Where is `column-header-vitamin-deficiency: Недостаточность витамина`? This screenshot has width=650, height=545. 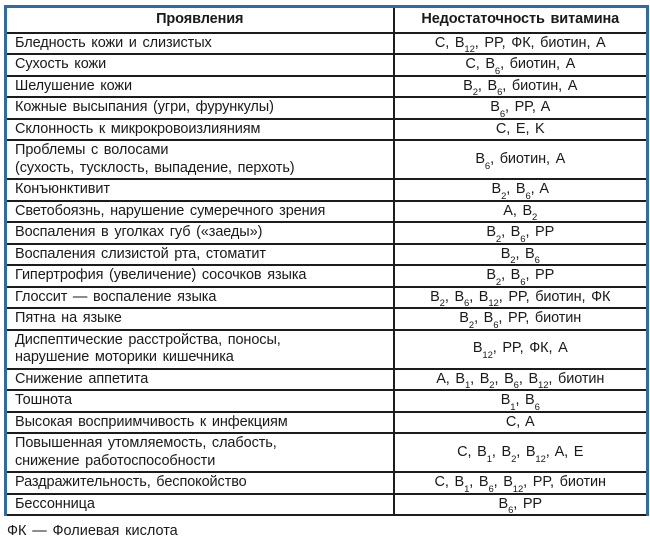 column-header-vitamin-deficiency: Недостаточность витамина is located at coordinates (520, 19).